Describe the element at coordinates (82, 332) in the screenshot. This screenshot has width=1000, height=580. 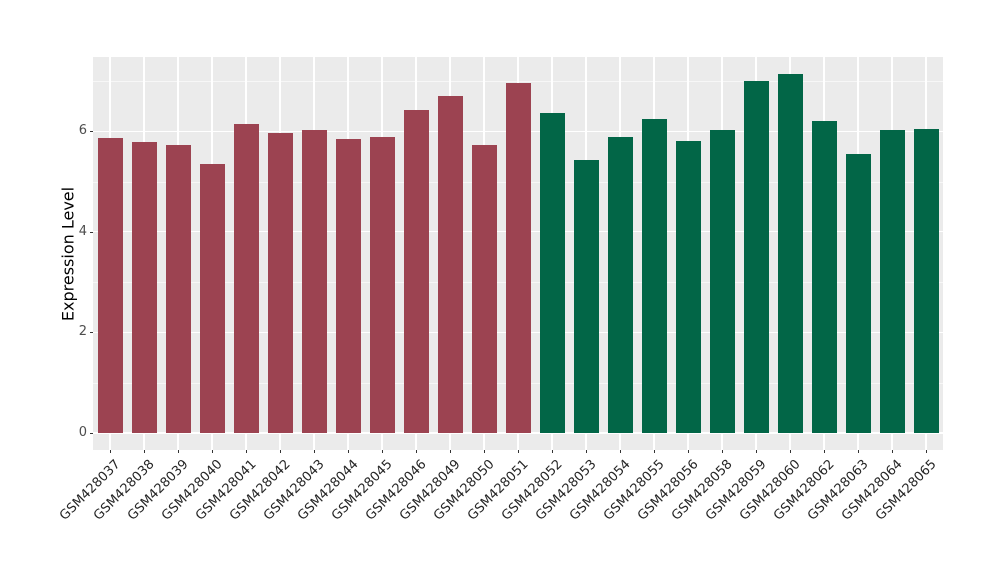
I see `y-tick-label: 2` at that location.